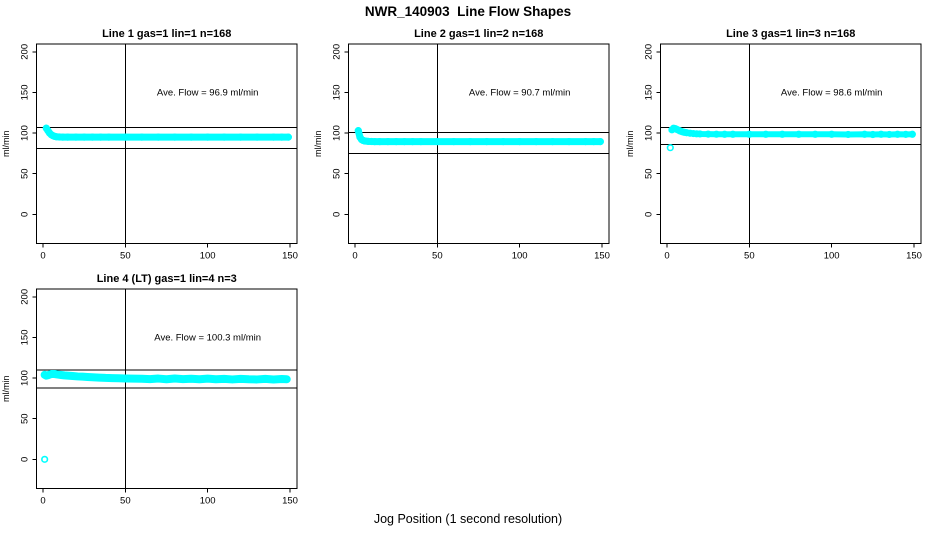 The image size is (936, 540). Describe the element at coordinates (207, 337) in the screenshot. I see `ave-flow-annotation: Ave. Flow = 100.3 ml/min` at that location.